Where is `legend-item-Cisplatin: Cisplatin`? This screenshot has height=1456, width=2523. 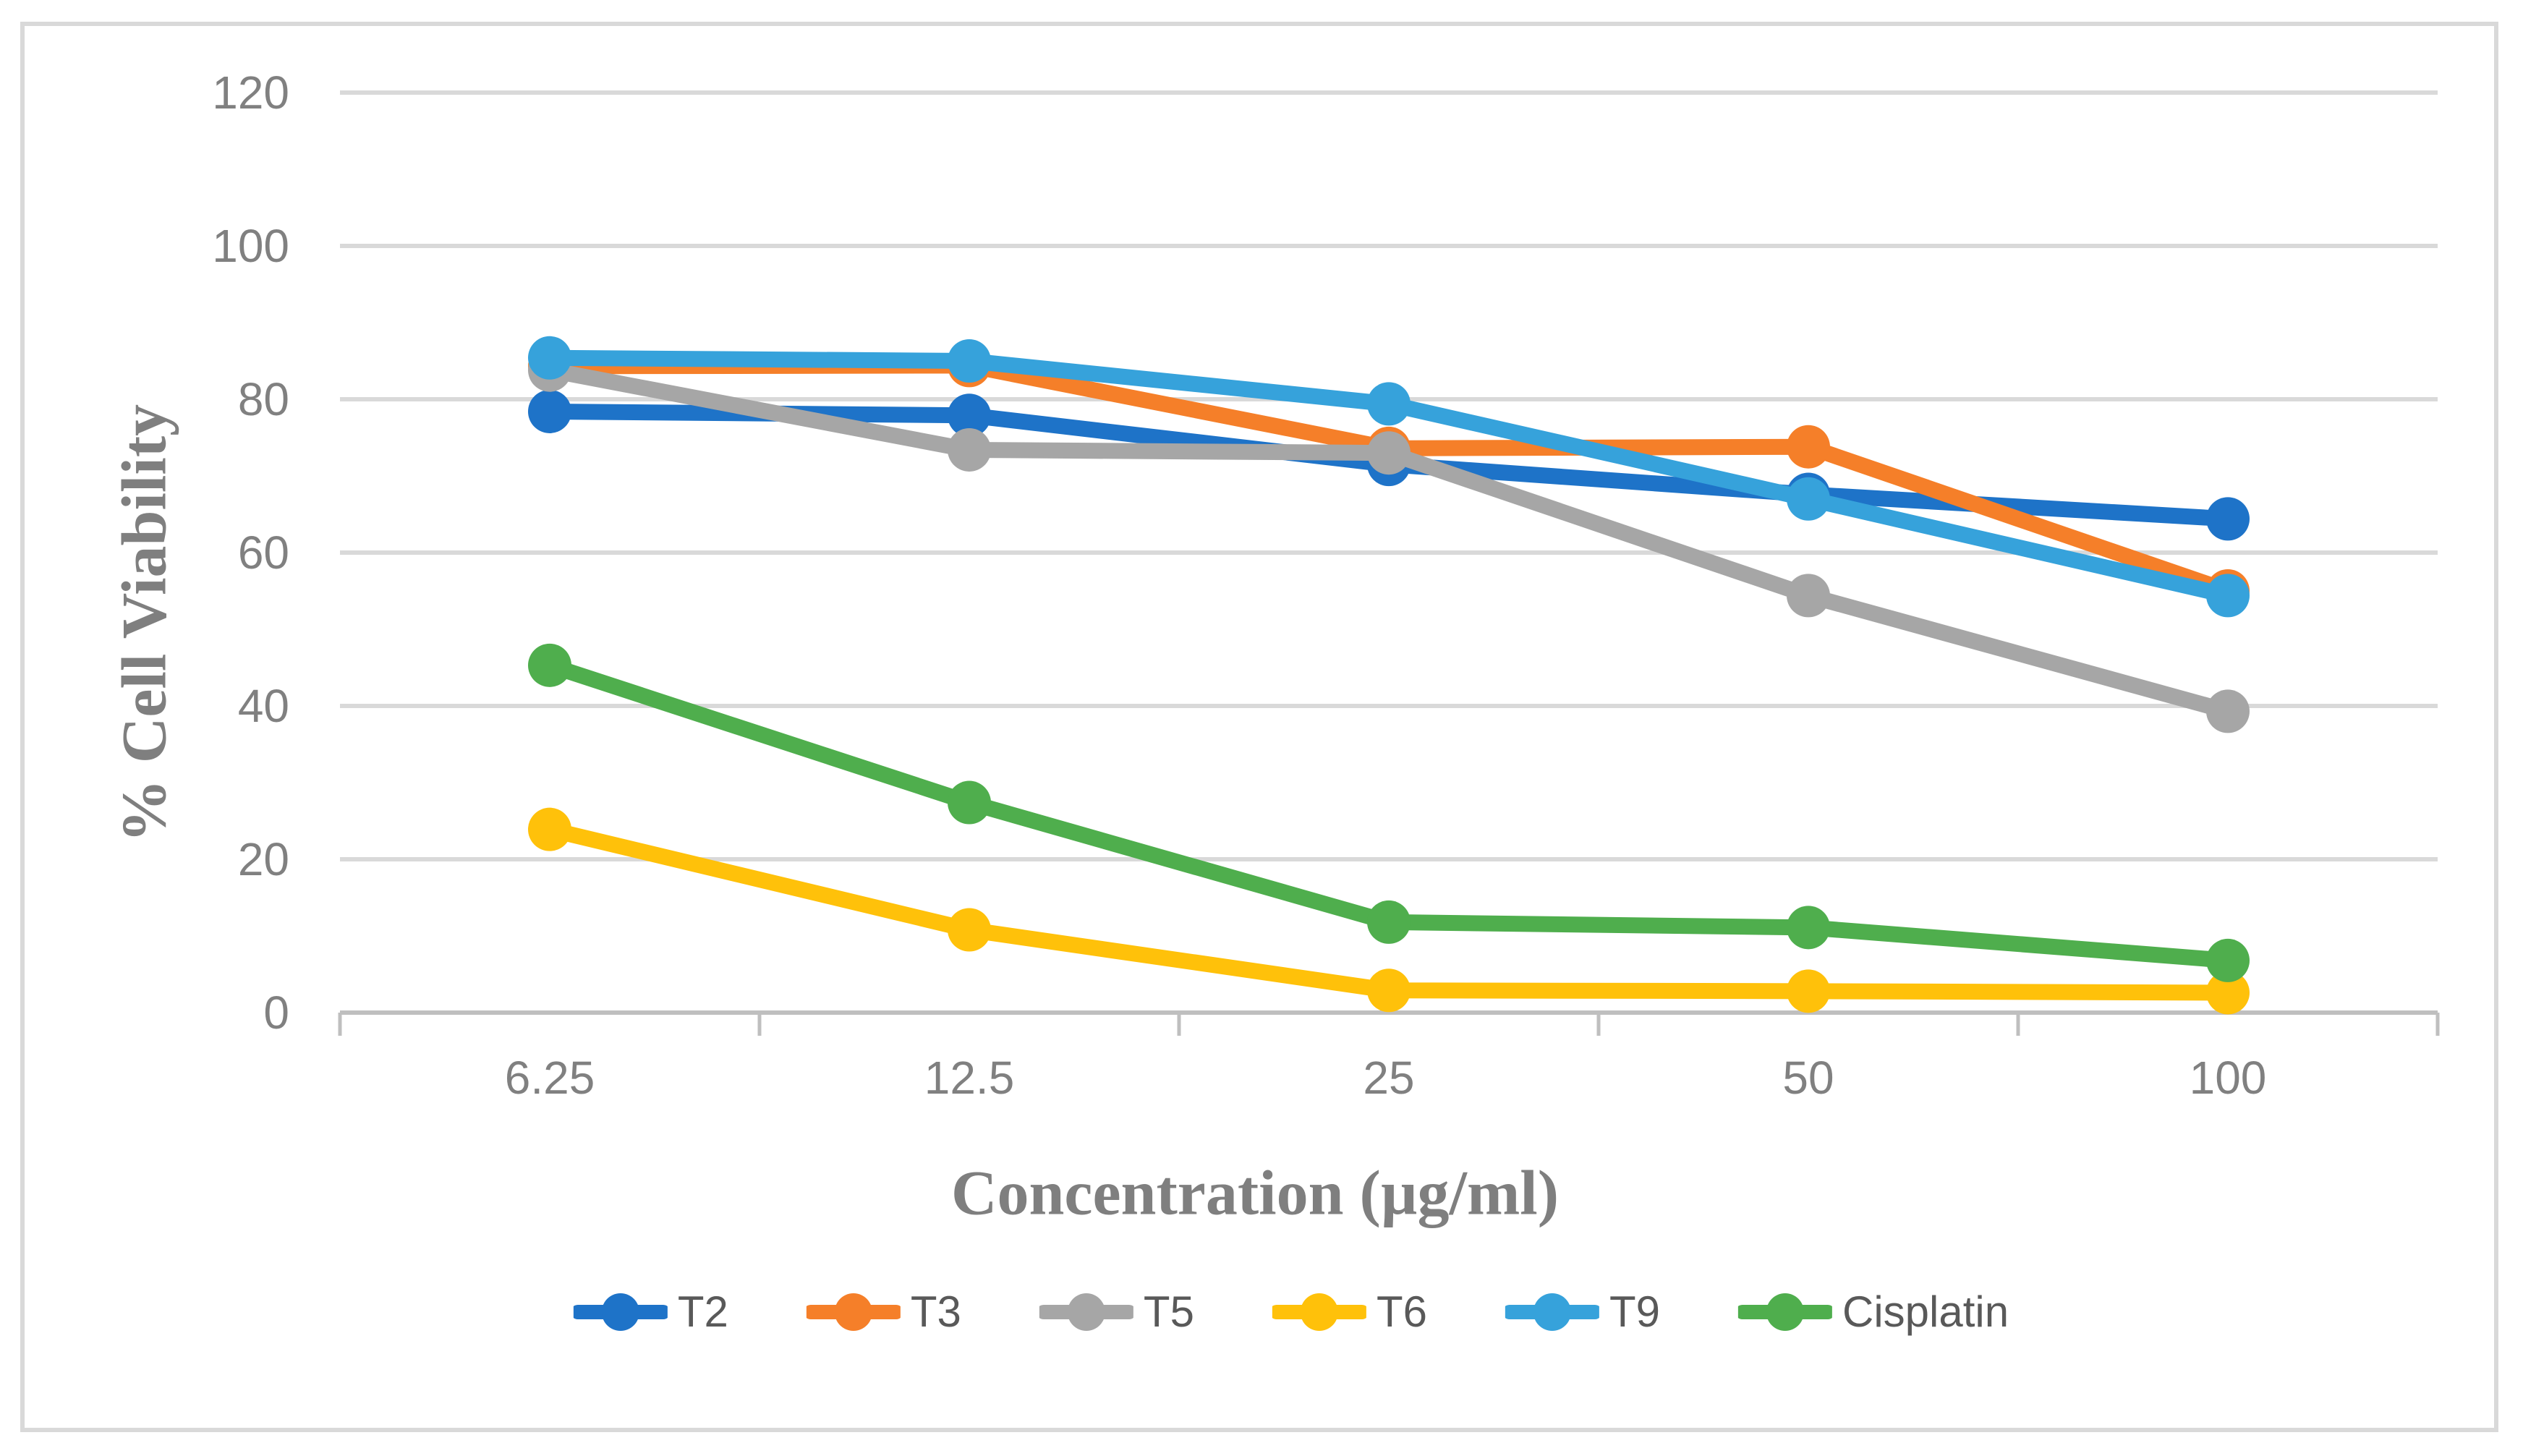
legend-item-Cisplatin: Cisplatin is located at coordinates (1873, 1312).